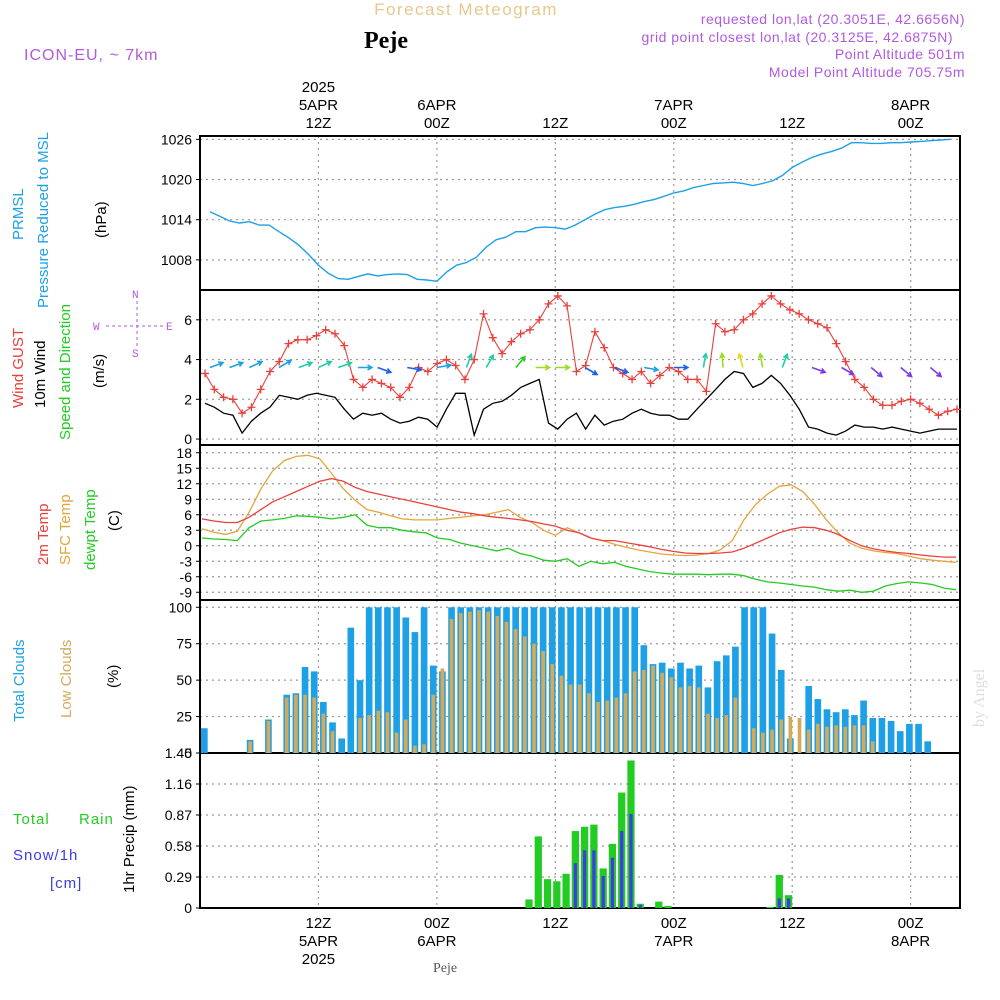 This screenshot has height=1000, width=1000. What do you see at coordinates (129, 839) in the screenshot?
I see `precip-unit: 1hr Precip (mm)` at bounding box center [129, 839].